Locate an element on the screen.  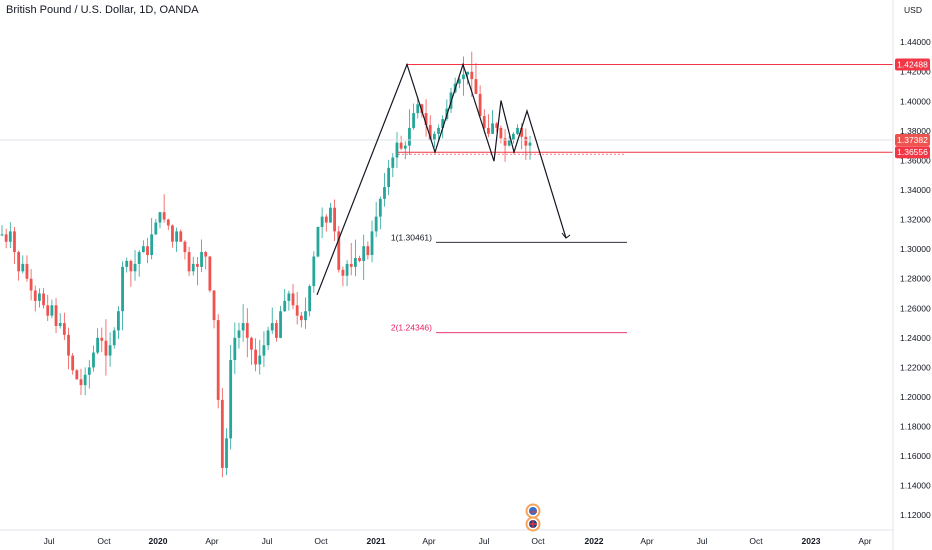
y-tick-label: 1.24000 is located at coordinates (915, 338).